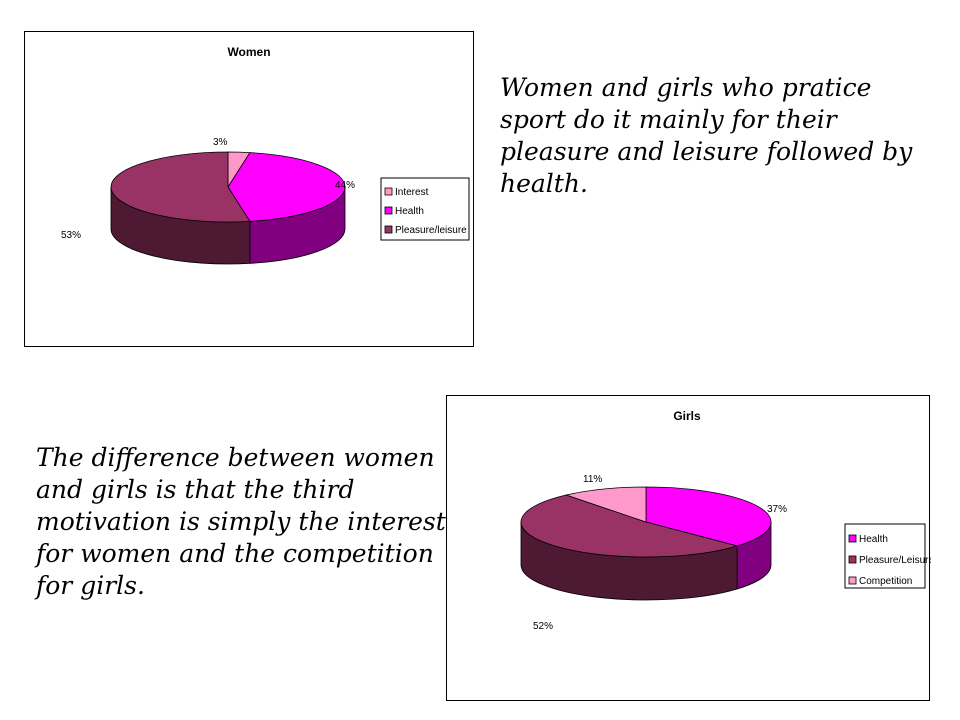  Describe the element at coordinates (777, 509) in the screenshot. I see `girls-data-label-1: 37%` at that location.